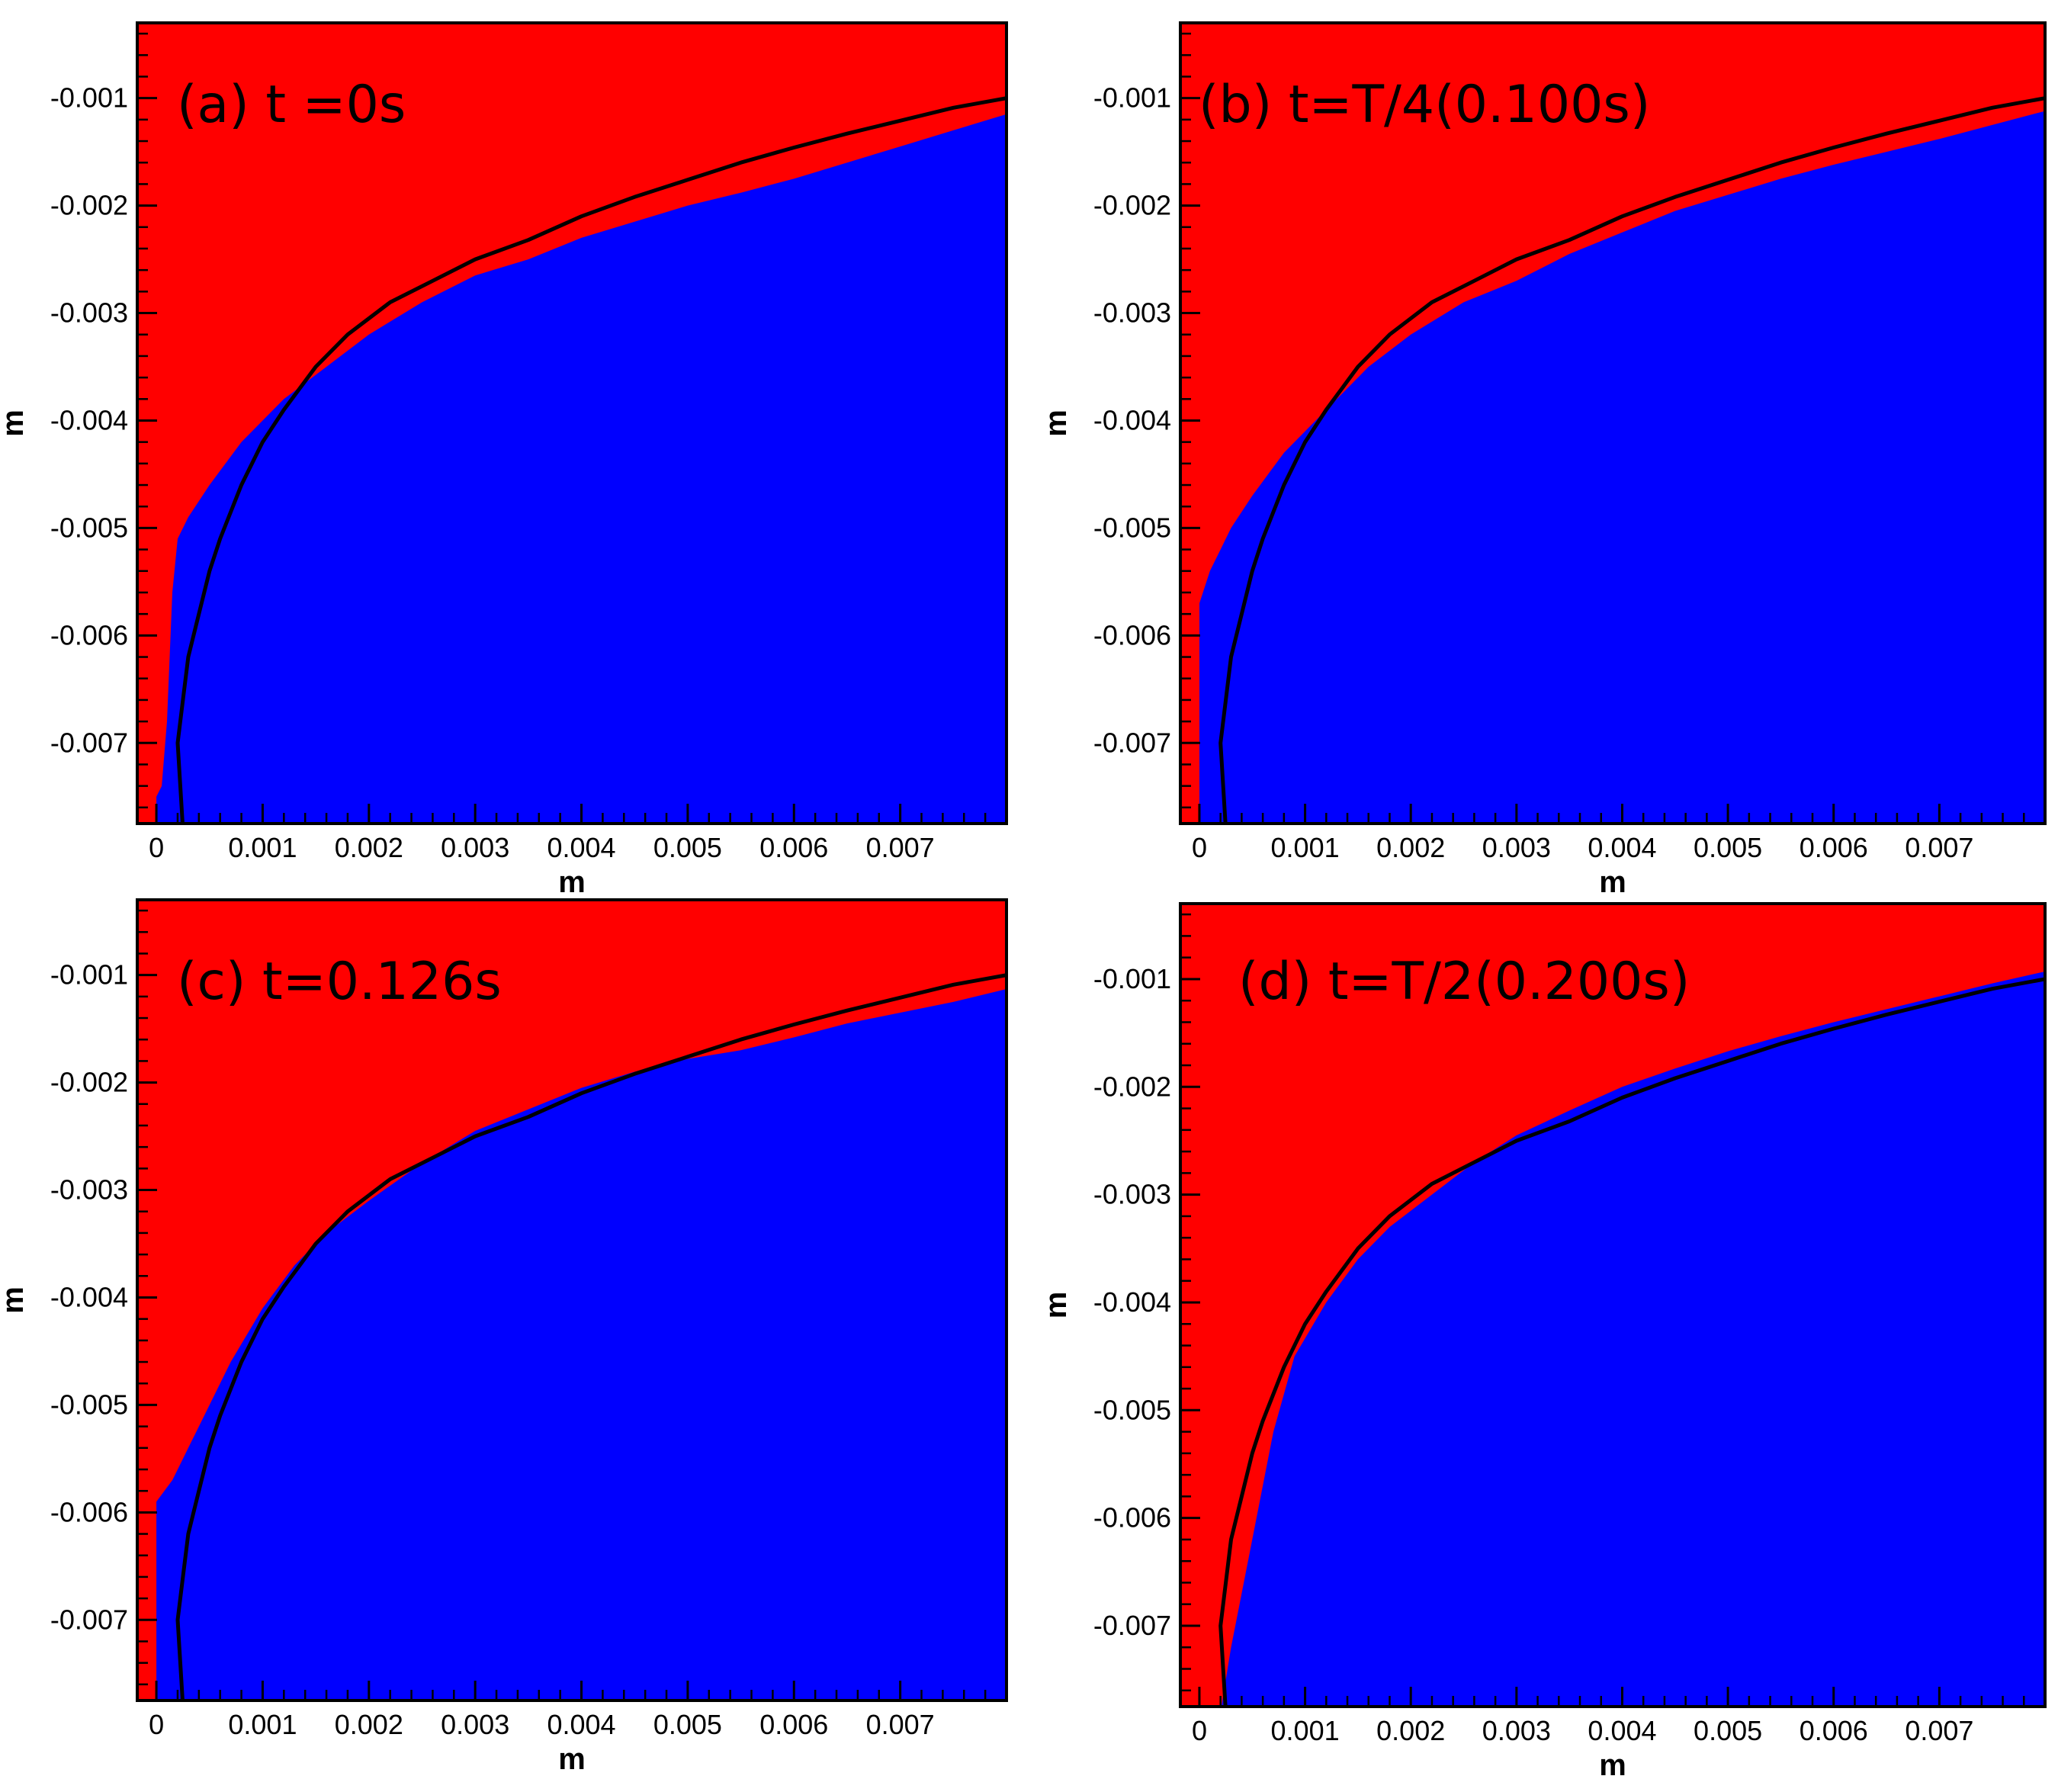 This screenshot has width=2058, height=1792. What do you see at coordinates (89, 1190) in the screenshot?
I see `panel-c-y-tick-label: -0.003` at bounding box center [89, 1190].